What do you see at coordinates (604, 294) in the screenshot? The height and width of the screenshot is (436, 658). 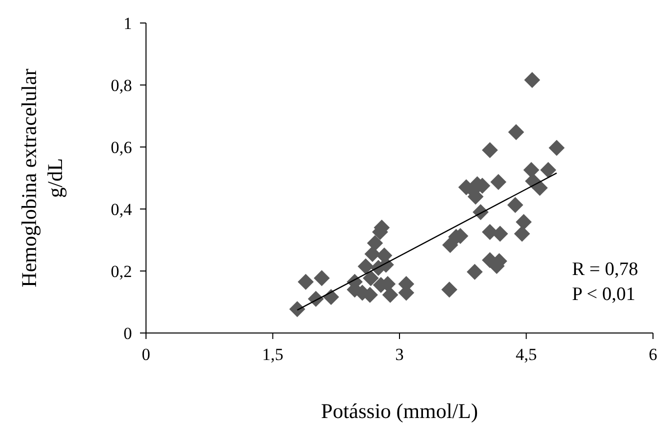 I see `annotation: P < 0,01` at bounding box center [604, 294].